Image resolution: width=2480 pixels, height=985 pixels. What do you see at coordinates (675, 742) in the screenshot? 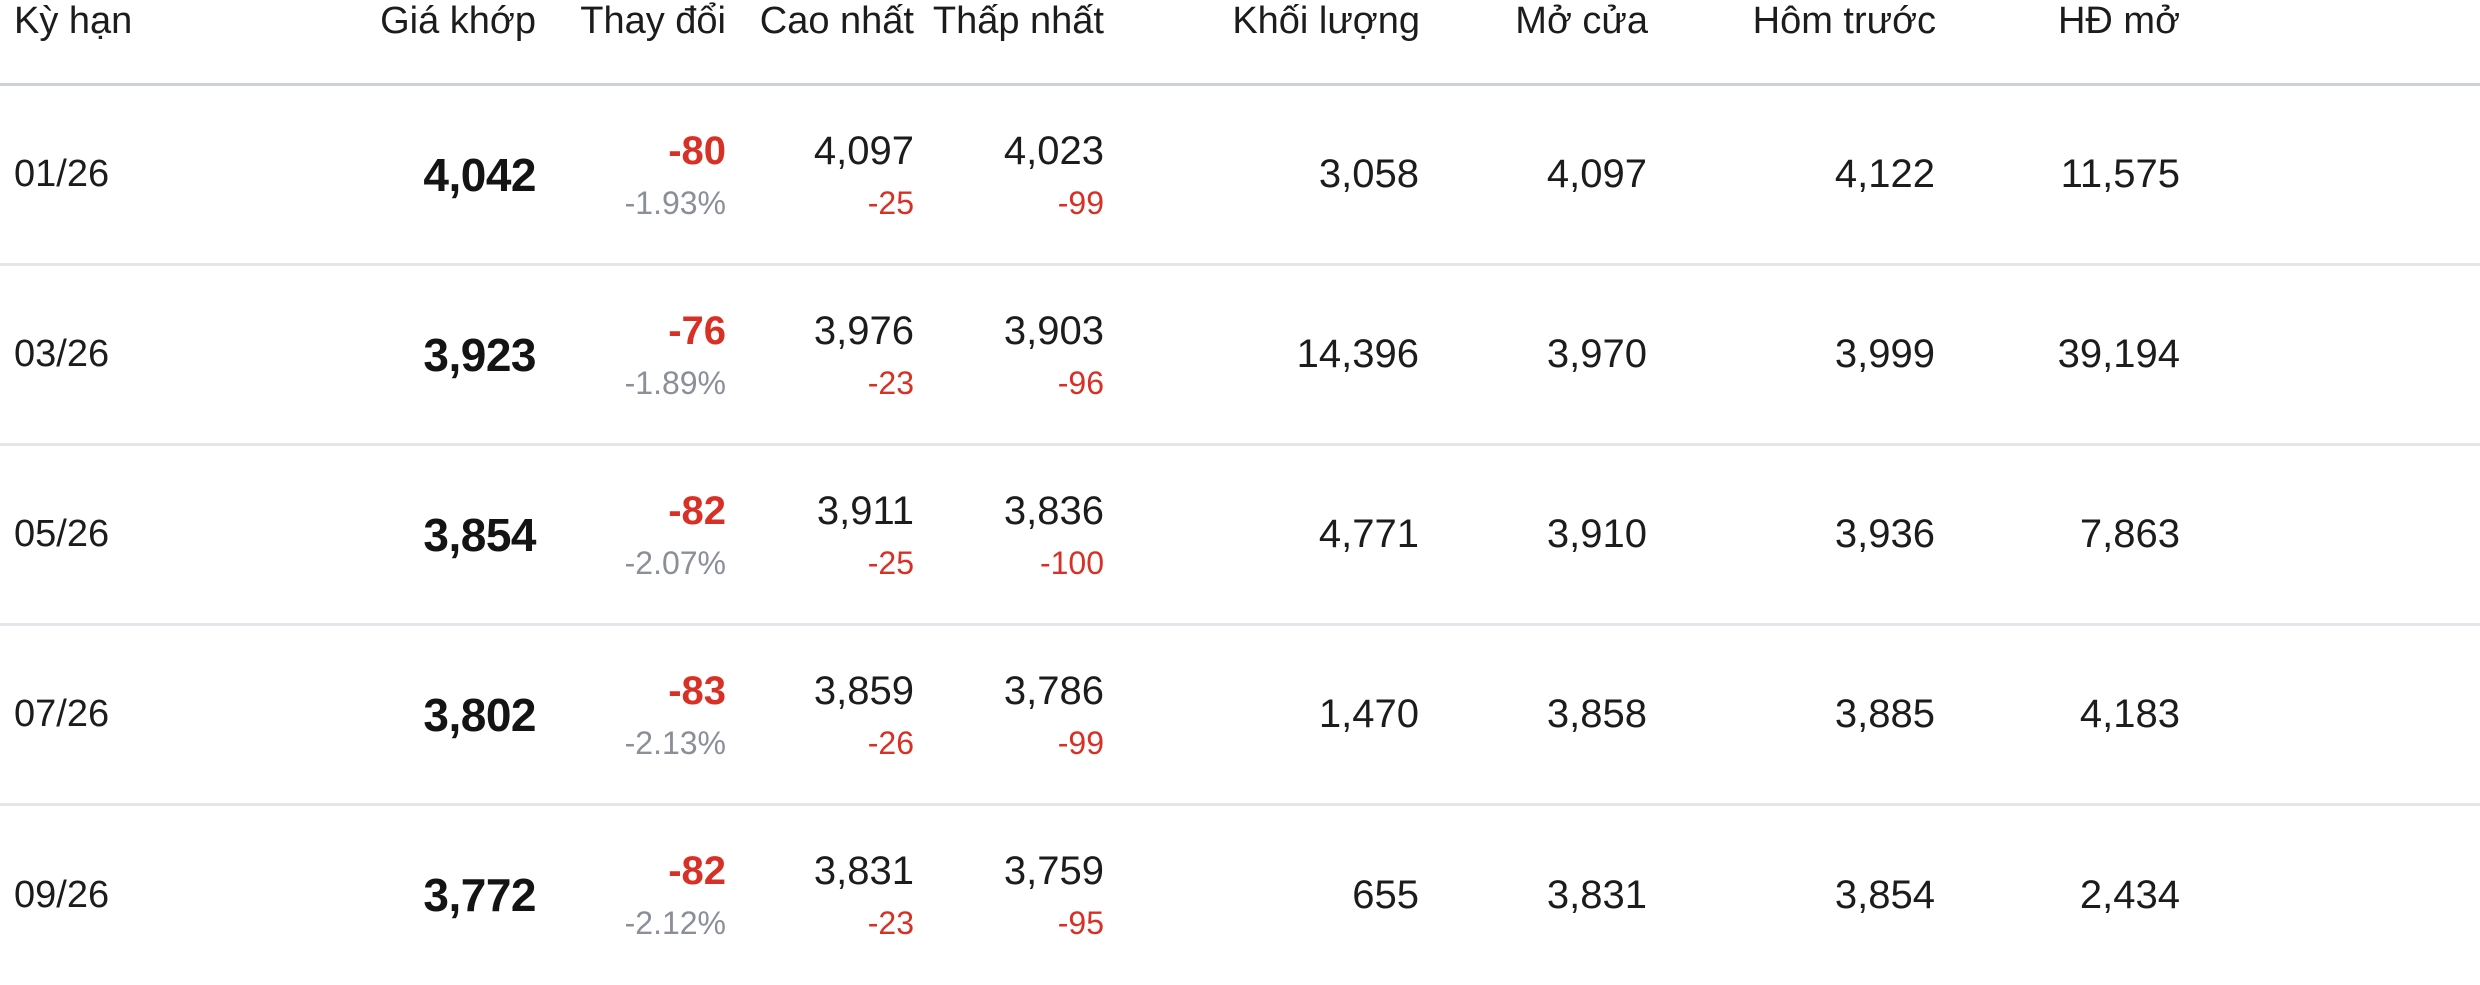
I see `change-percent: -2.13%` at bounding box center [675, 742].